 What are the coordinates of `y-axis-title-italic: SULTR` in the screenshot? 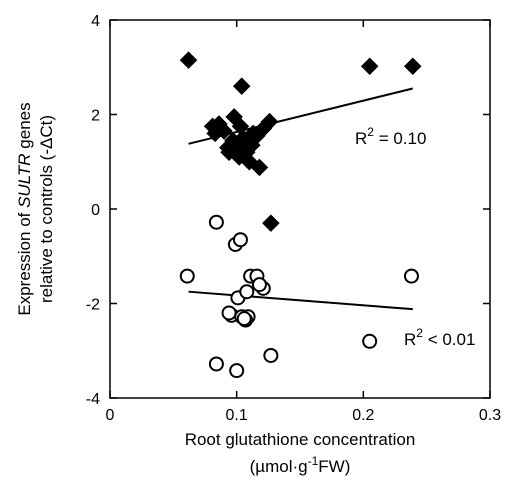 It's located at (24, 180).